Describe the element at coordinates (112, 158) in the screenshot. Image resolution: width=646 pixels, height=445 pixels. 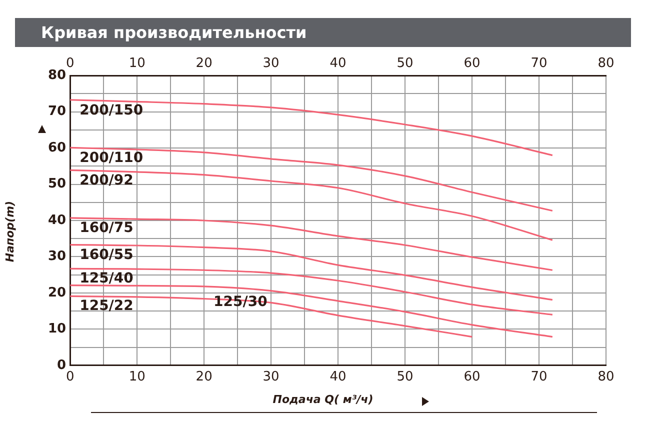
I see `series-label: 200/110` at that location.